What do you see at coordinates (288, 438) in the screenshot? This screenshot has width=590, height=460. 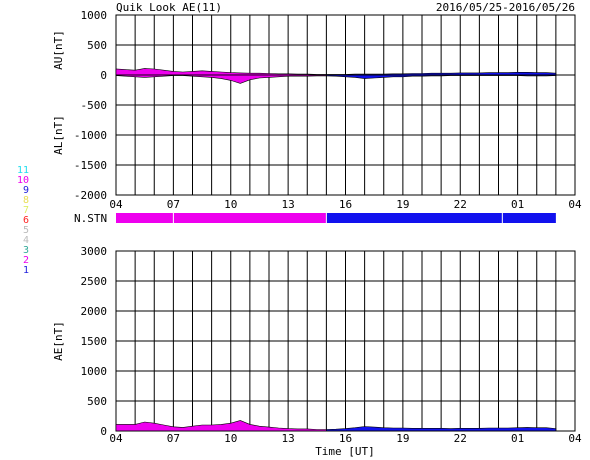 I see `bottom-x-tick-label: 13` at bounding box center [288, 438].